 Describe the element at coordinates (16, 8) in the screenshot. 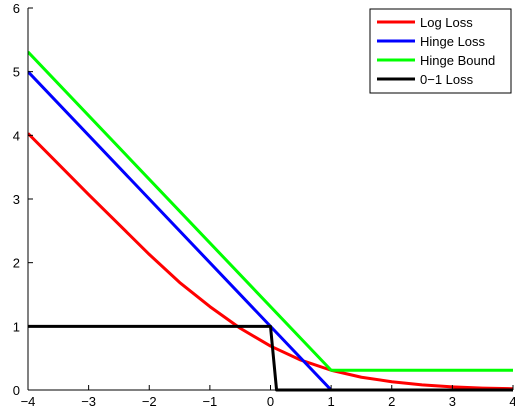

I see `y-tick-label: 6` at that location.